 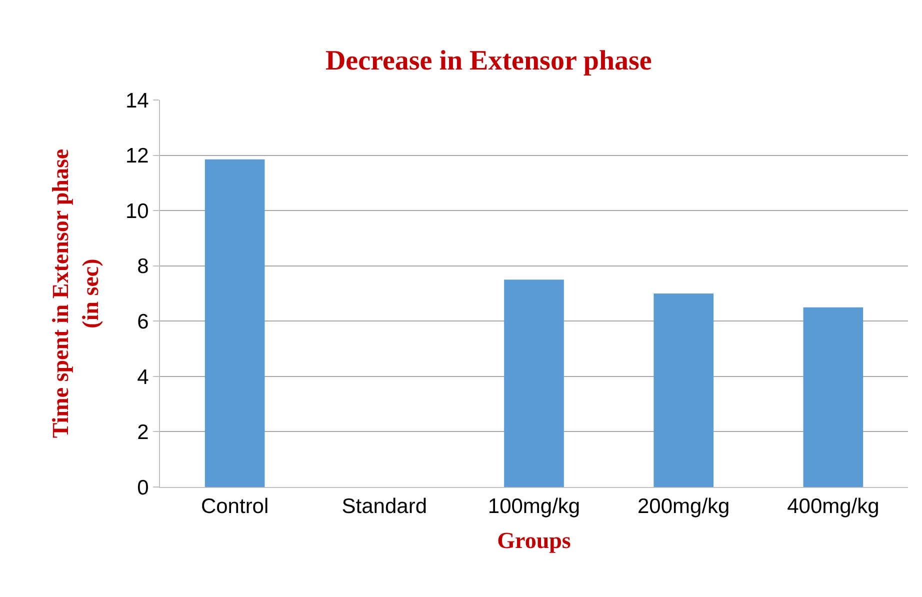 What do you see at coordinates (143, 377) in the screenshot?
I see `y-tick-label: 4` at bounding box center [143, 377].